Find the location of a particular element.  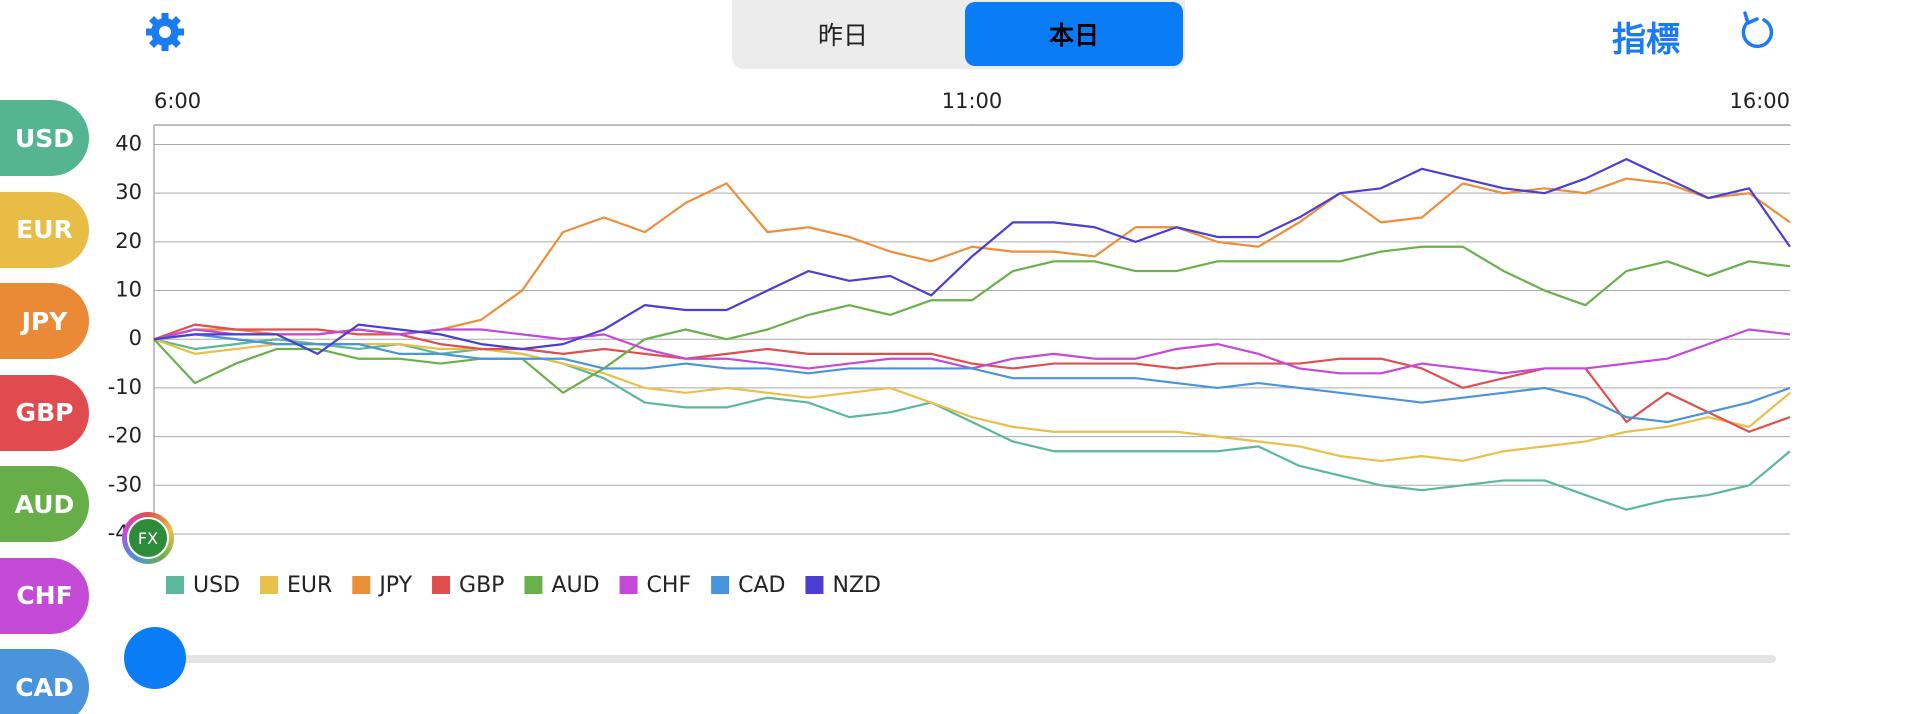

currency-button: GBP is located at coordinates (44, 412).